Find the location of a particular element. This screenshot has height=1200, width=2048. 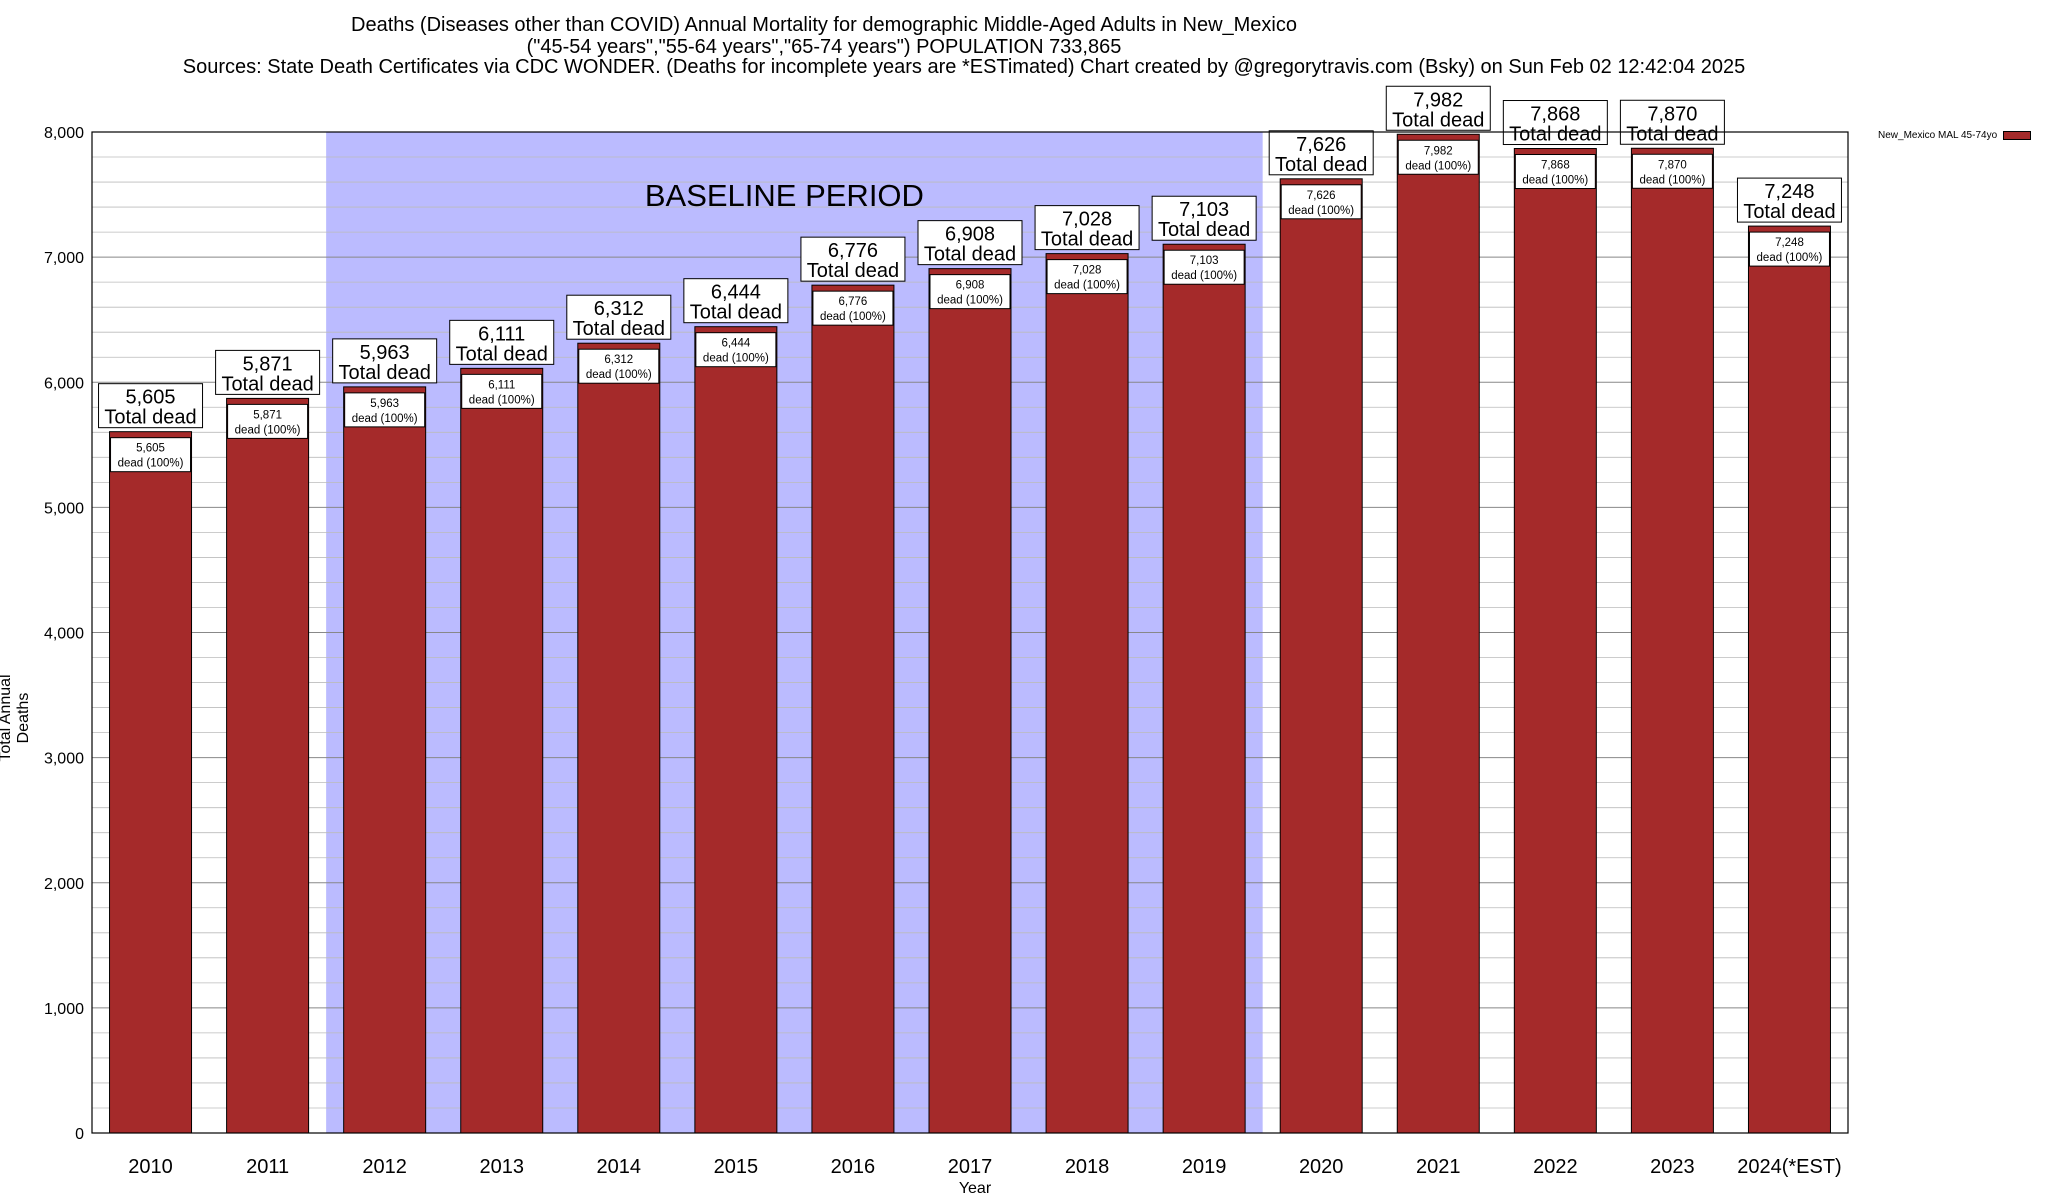

top-value-label: 6,444 is located at coordinates (736, 293).